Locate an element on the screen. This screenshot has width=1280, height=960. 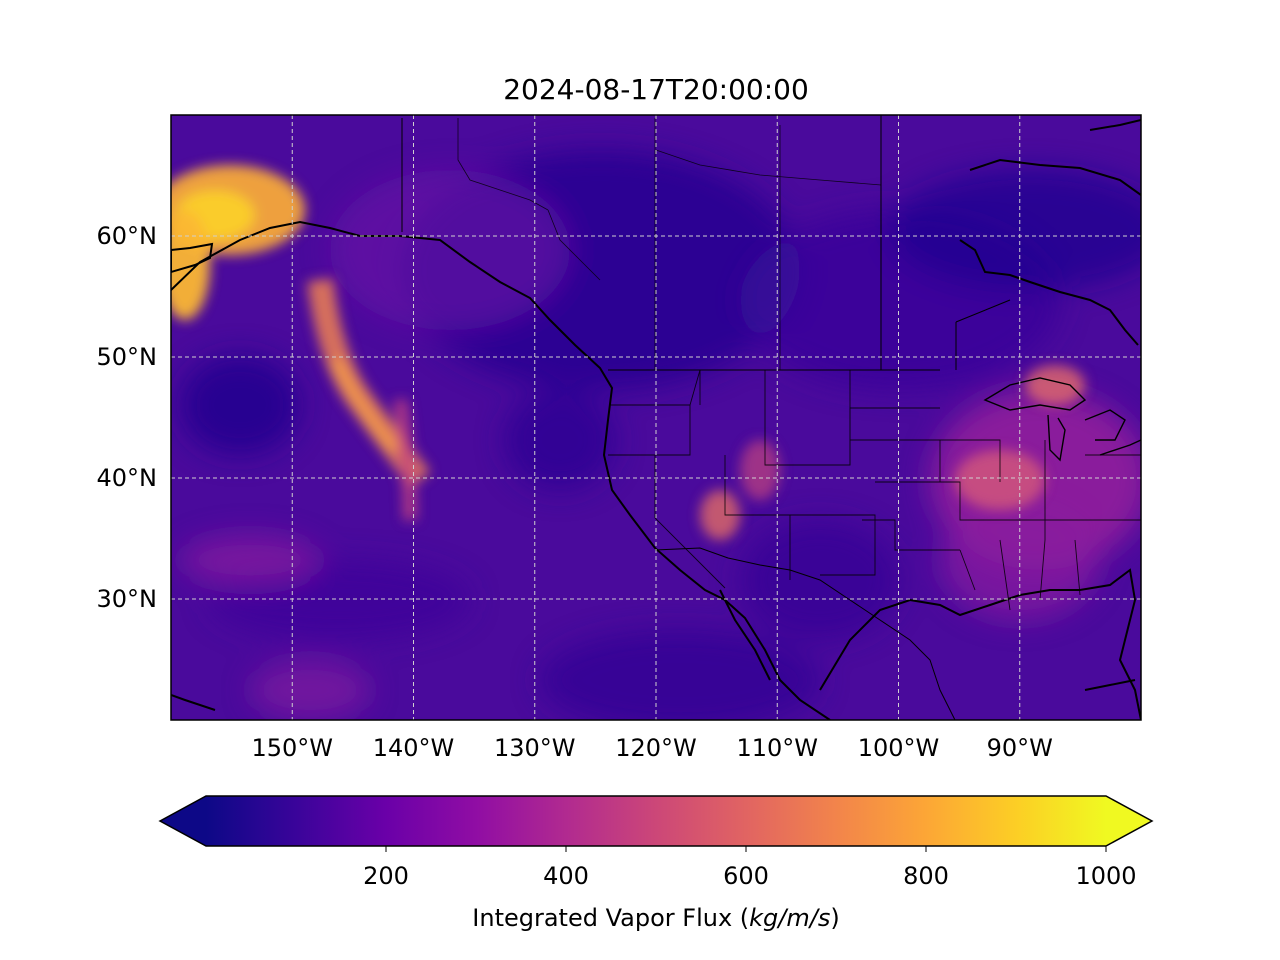
lon-tick-label: 120°W is located at coordinates (656, 748).